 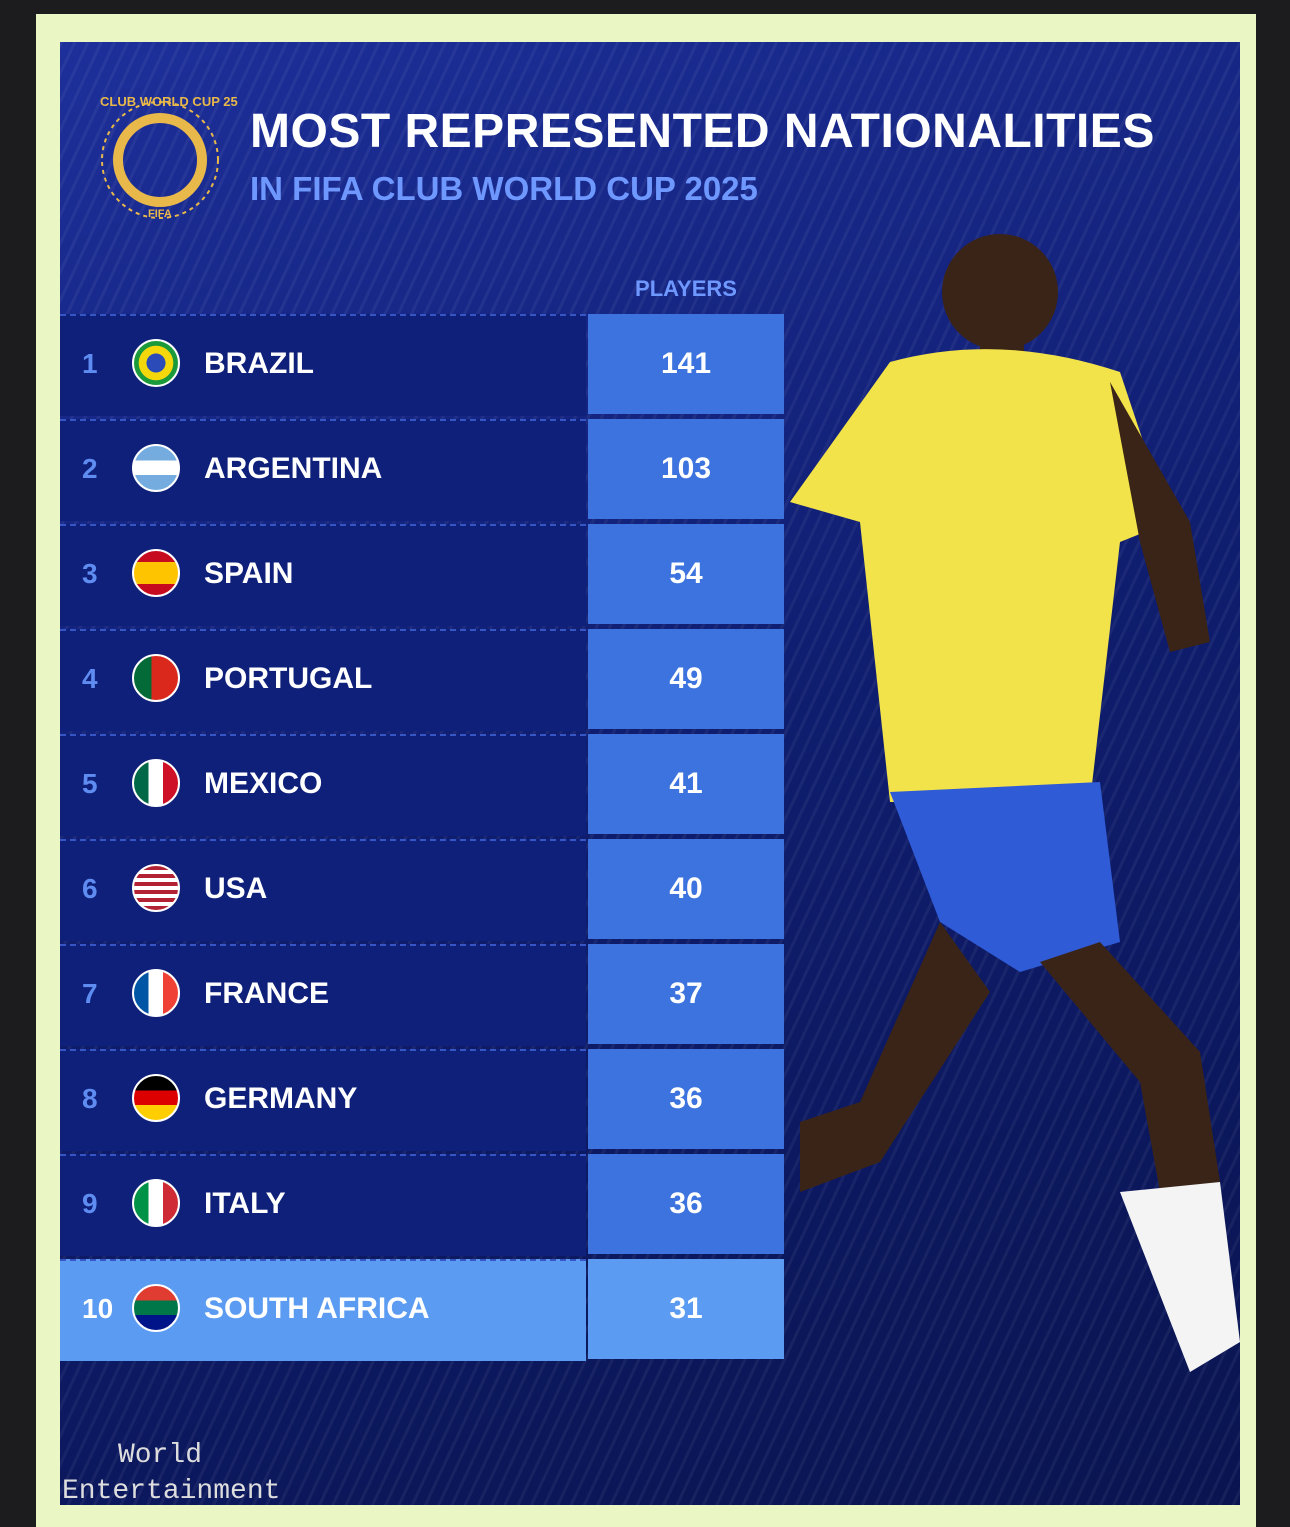 What do you see at coordinates (702, 131) in the screenshot?
I see `title: MOST REPRESENTED NATIONALITIES` at bounding box center [702, 131].